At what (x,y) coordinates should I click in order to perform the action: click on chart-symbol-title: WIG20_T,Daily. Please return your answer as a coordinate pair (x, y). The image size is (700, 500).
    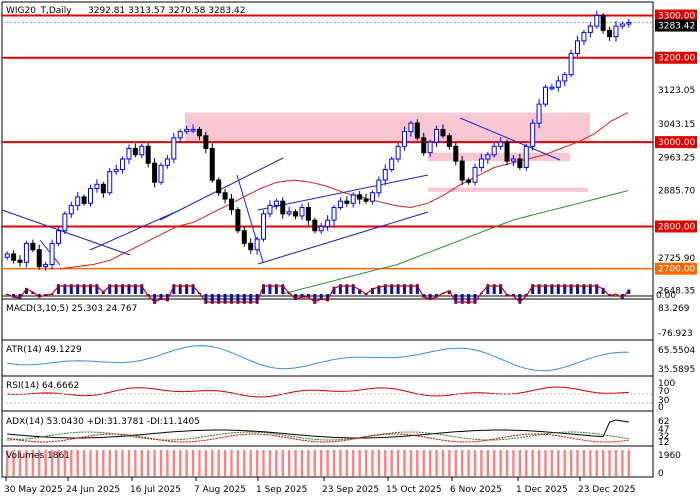
    Looking at the image, I should click on (39, 11).